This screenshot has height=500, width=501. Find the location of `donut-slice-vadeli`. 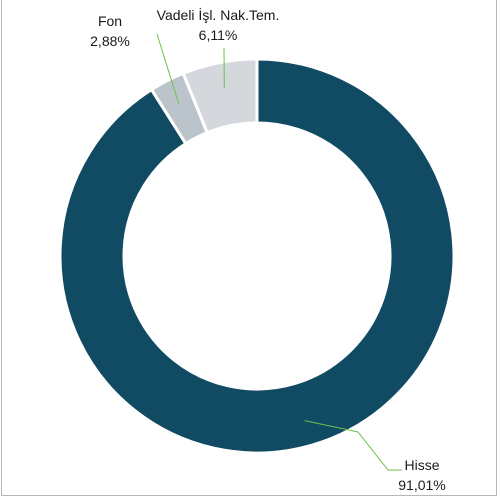

donut-slice-vadeli is located at coordinates (220, 96).